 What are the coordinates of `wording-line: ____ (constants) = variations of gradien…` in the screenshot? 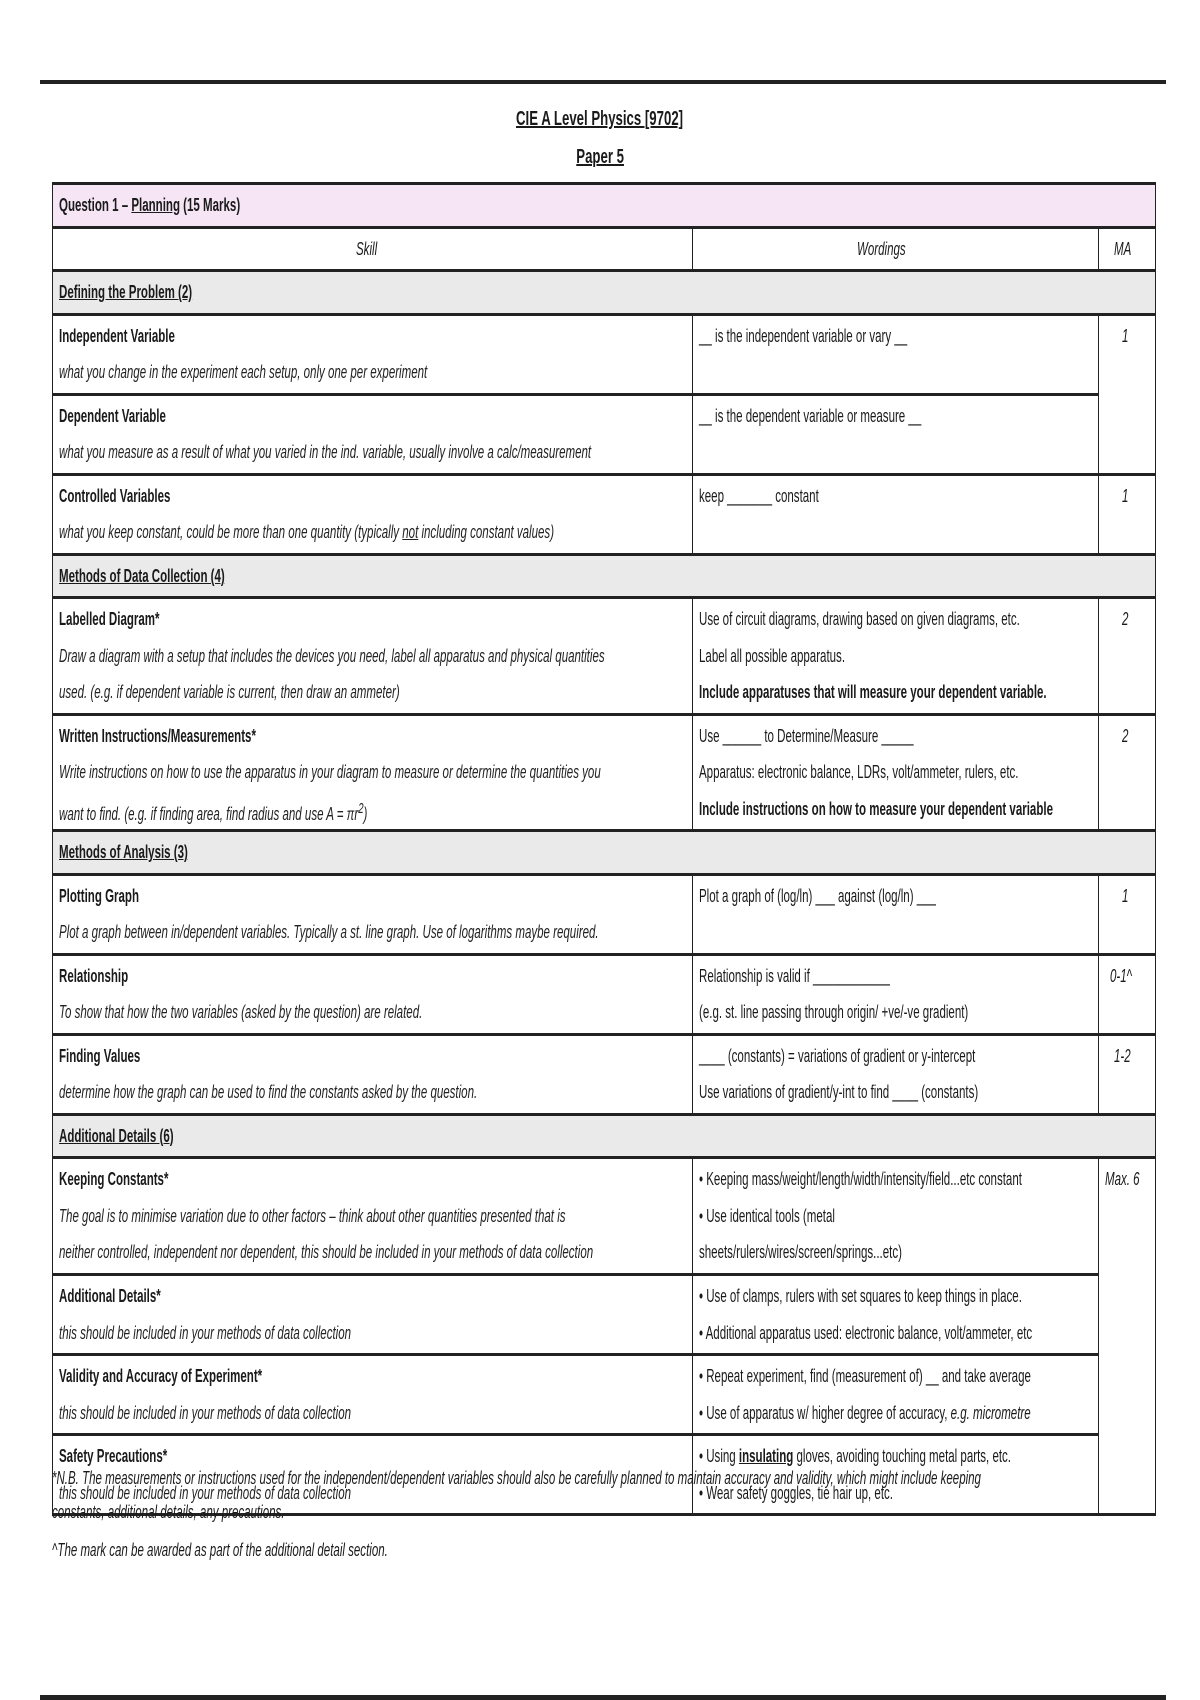 It's located at (837, 1055).